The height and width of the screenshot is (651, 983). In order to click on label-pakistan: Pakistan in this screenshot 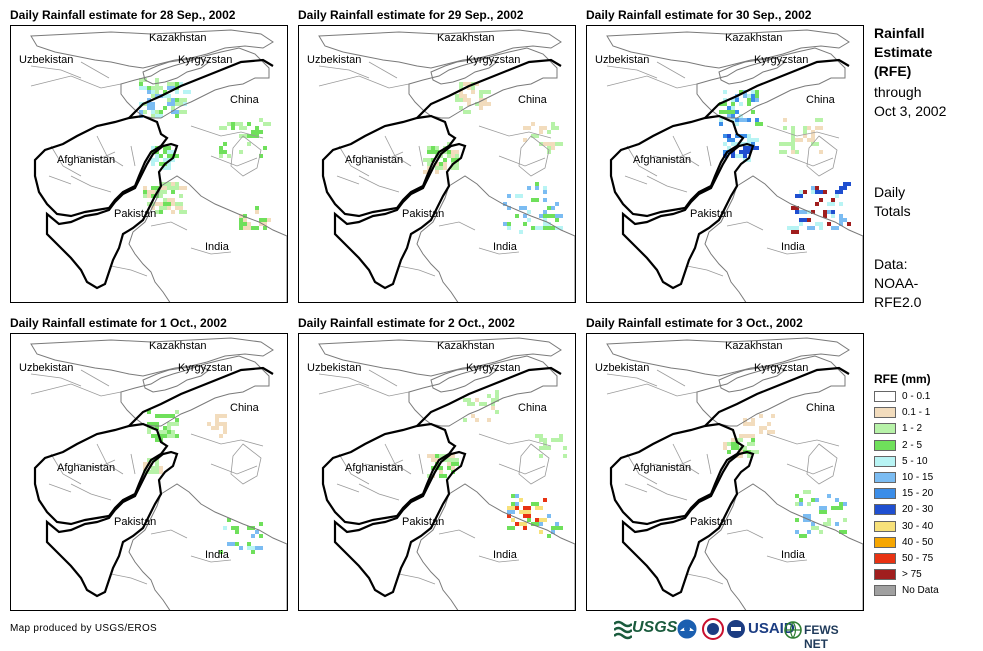, I will do `click(711, 214)`.